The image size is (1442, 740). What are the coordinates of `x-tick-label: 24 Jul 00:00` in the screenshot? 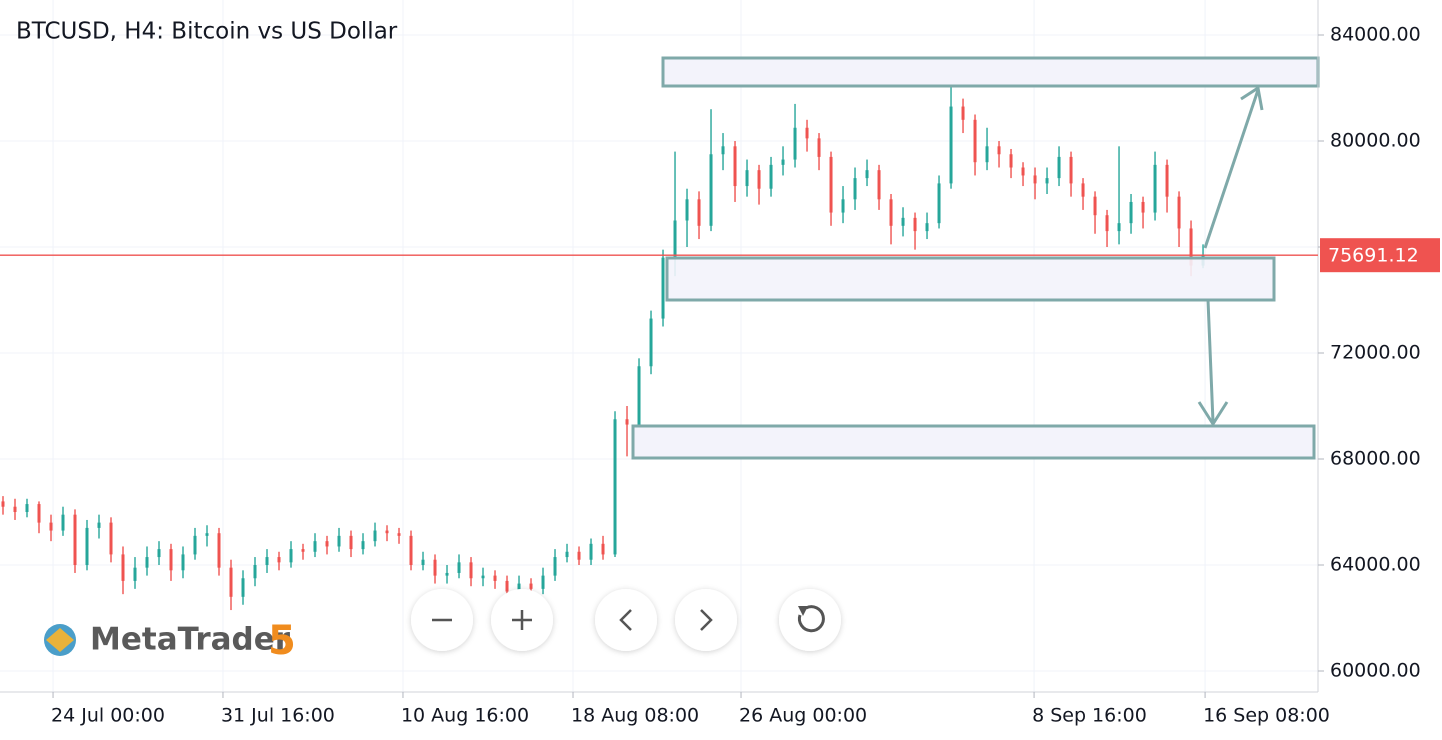 It's located at (108, 716).